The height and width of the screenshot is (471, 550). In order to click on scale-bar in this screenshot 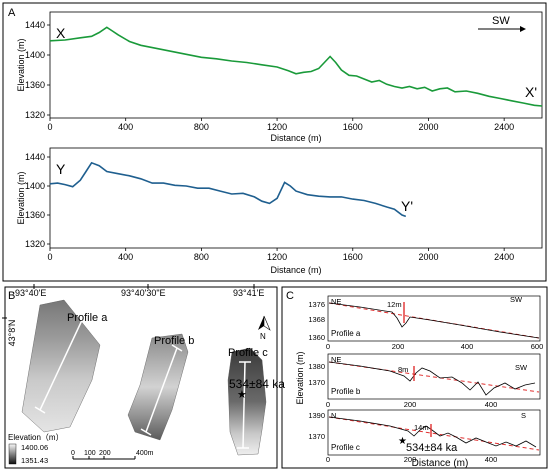, I will do `click(104, 458)`.